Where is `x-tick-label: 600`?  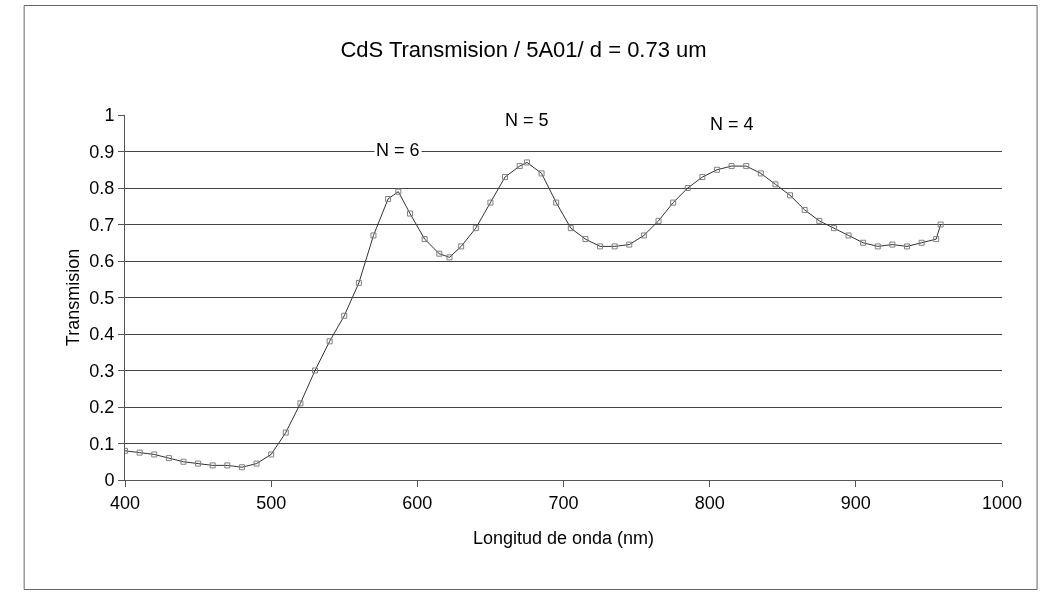 x-tick-label: 600 is located at coordinates (417, 502).